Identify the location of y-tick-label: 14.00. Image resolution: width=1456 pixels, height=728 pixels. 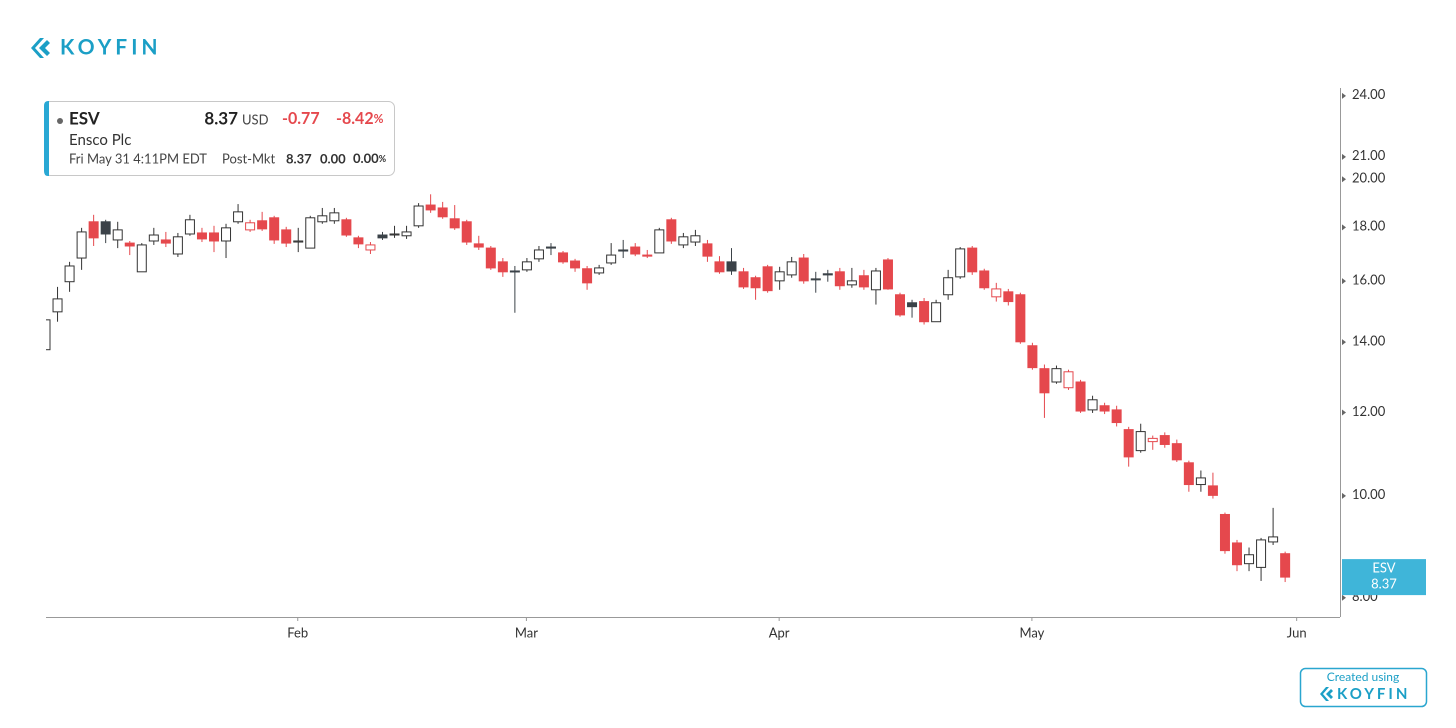
(1369, 340).